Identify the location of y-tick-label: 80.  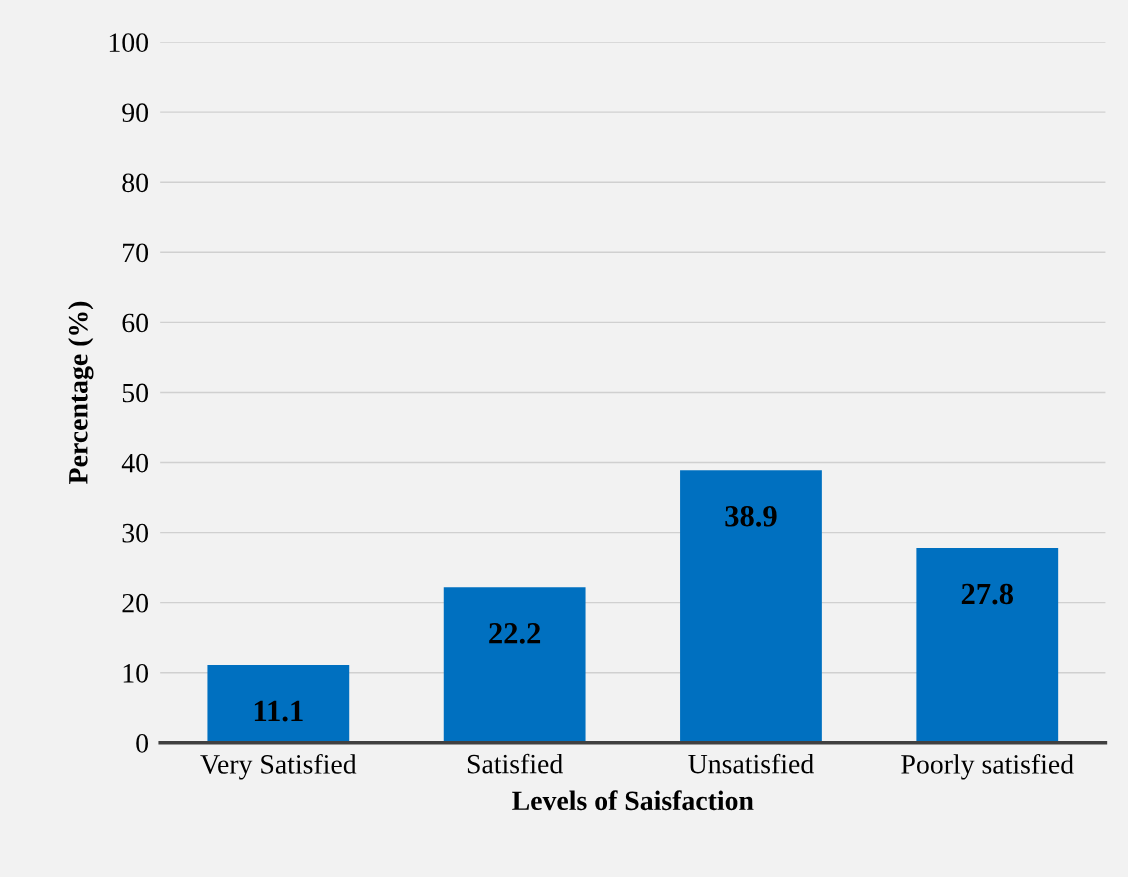
(135, 183).